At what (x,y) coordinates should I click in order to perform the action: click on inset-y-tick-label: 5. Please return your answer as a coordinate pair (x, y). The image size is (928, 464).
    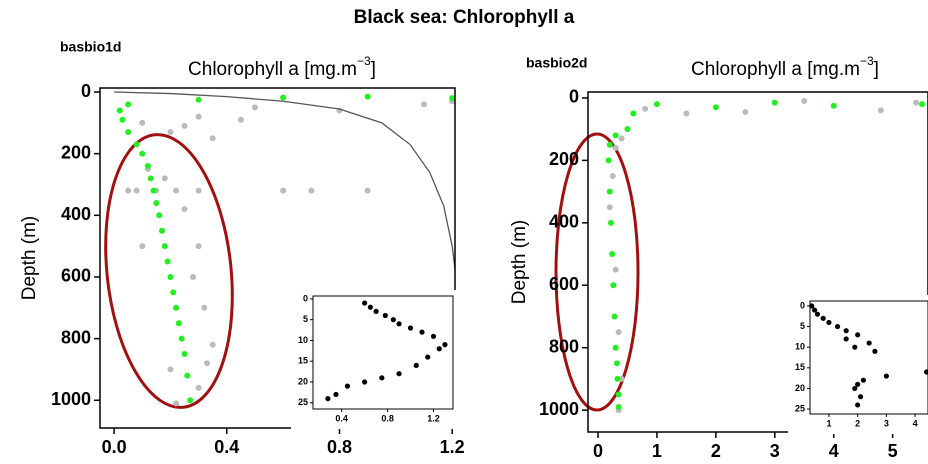
    Looking at the image, I should click on (802, 326).